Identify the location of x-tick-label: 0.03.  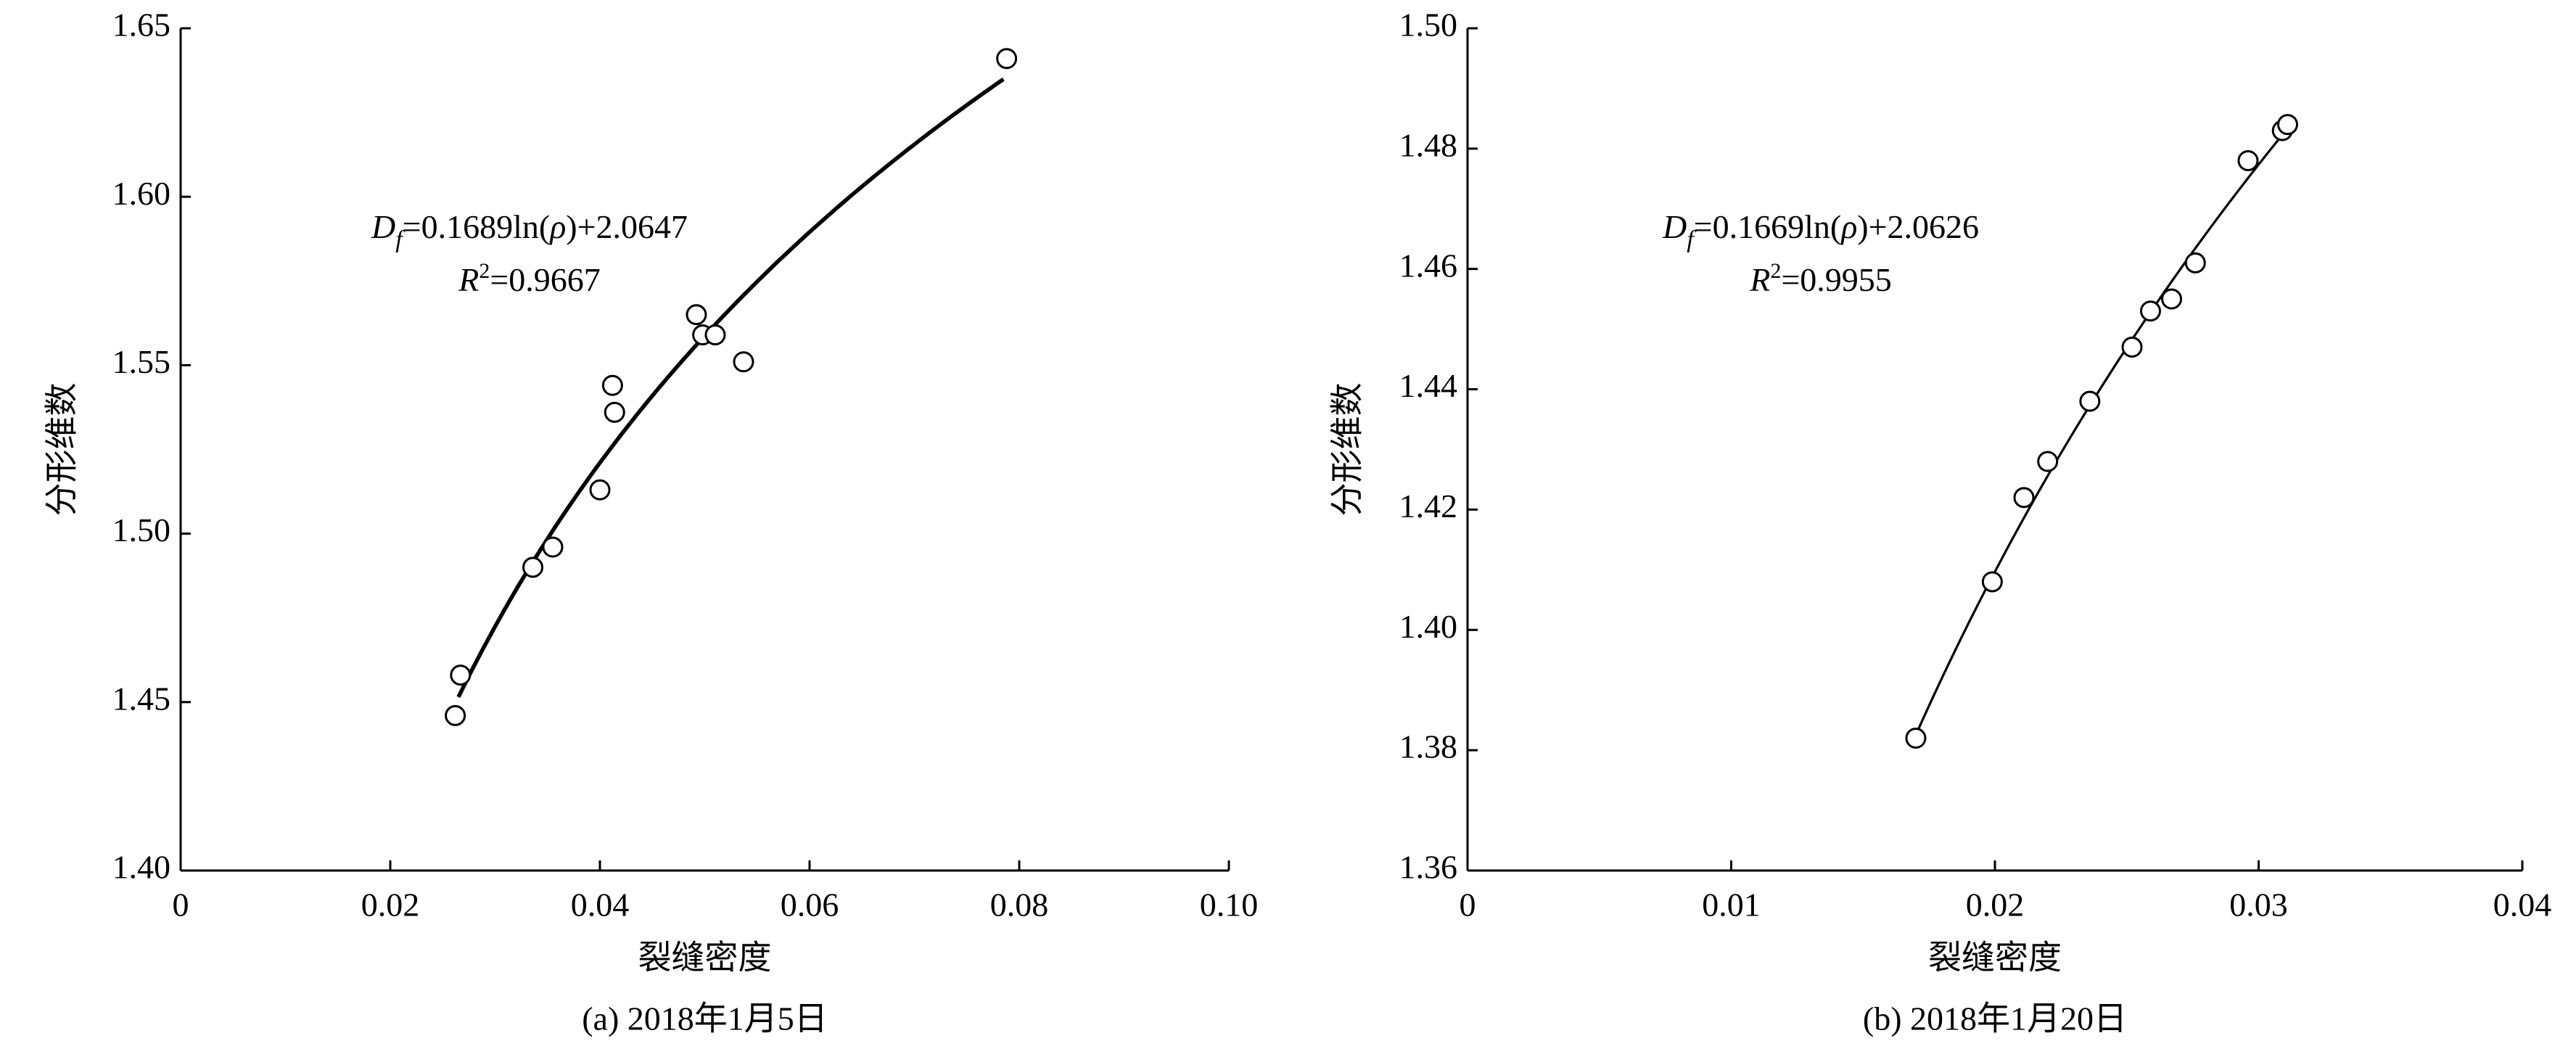
(2258, 904).